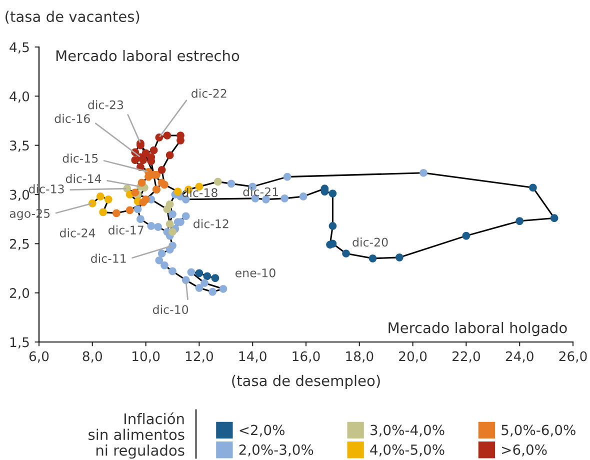  I want to click on x-axis-title: (tasa de desempleo), so click(306, 382).